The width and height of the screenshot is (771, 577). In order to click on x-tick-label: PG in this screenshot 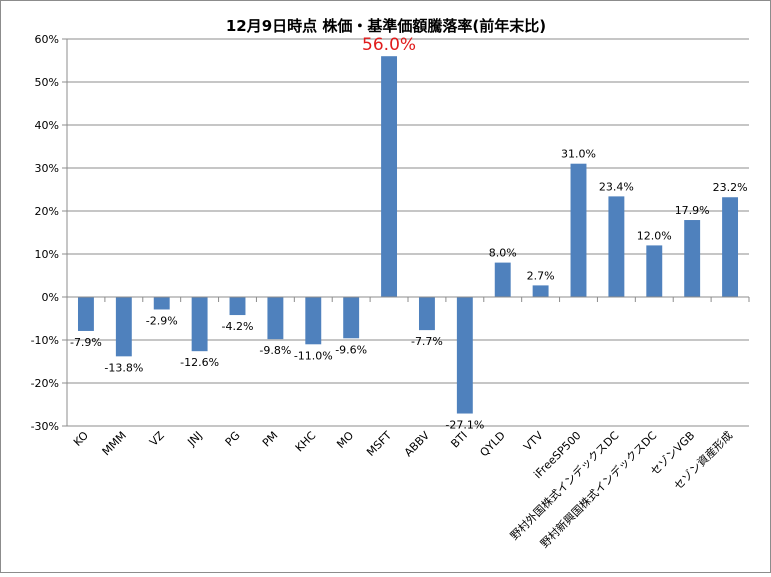, I will do `click(233, 439)`.